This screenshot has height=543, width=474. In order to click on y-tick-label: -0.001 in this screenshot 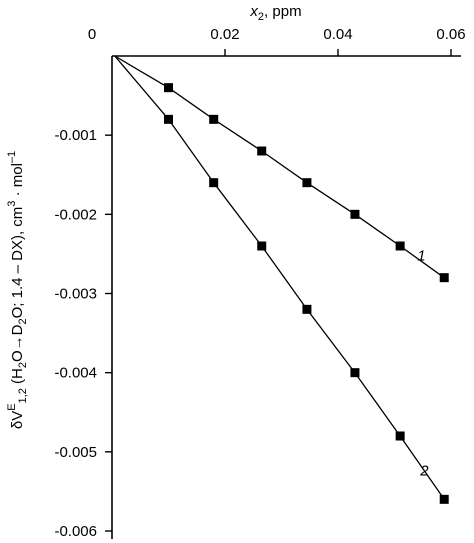, I will do `click(75, 135)`.